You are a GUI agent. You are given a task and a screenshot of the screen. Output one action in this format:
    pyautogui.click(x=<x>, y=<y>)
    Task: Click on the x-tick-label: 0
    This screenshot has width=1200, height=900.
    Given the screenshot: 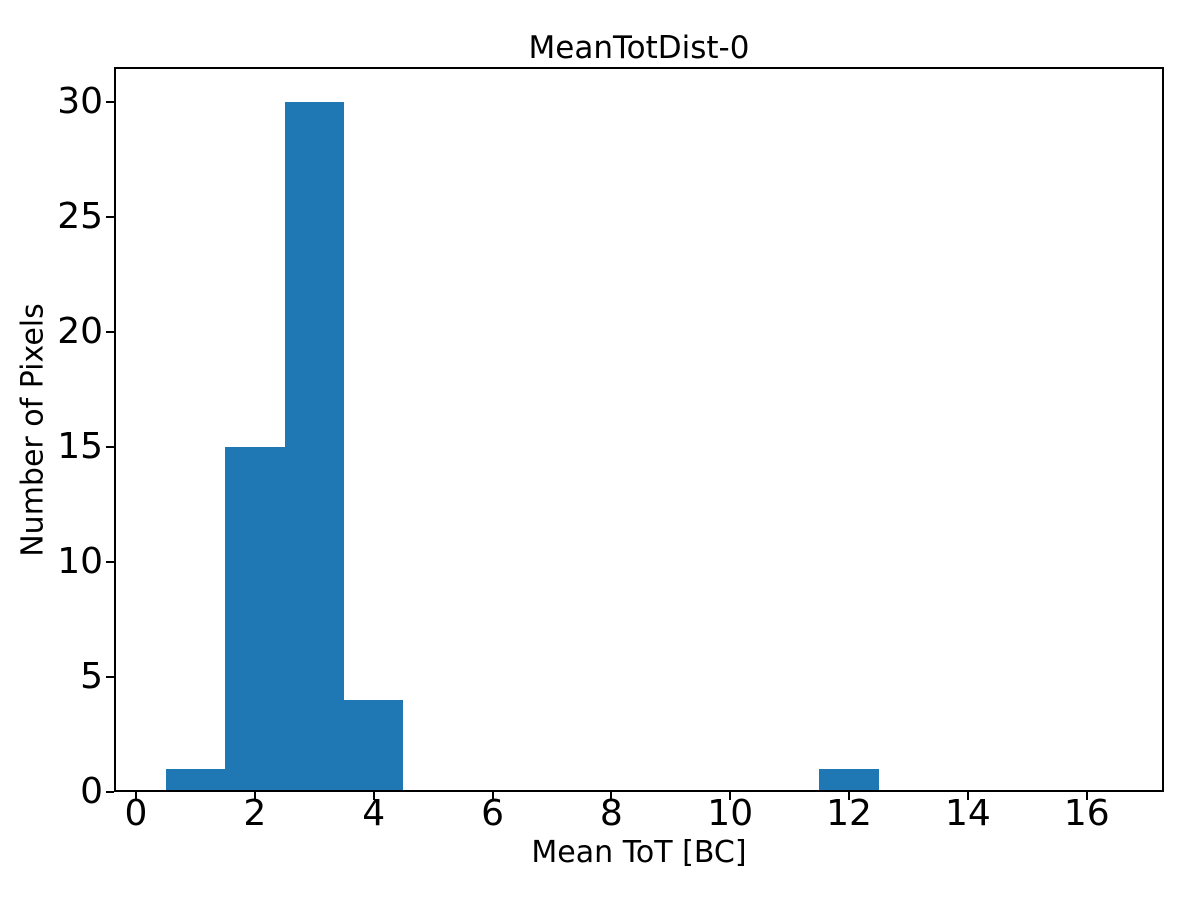 What is the action you would take?
    pyautogui.click(x=136, y=813)
    